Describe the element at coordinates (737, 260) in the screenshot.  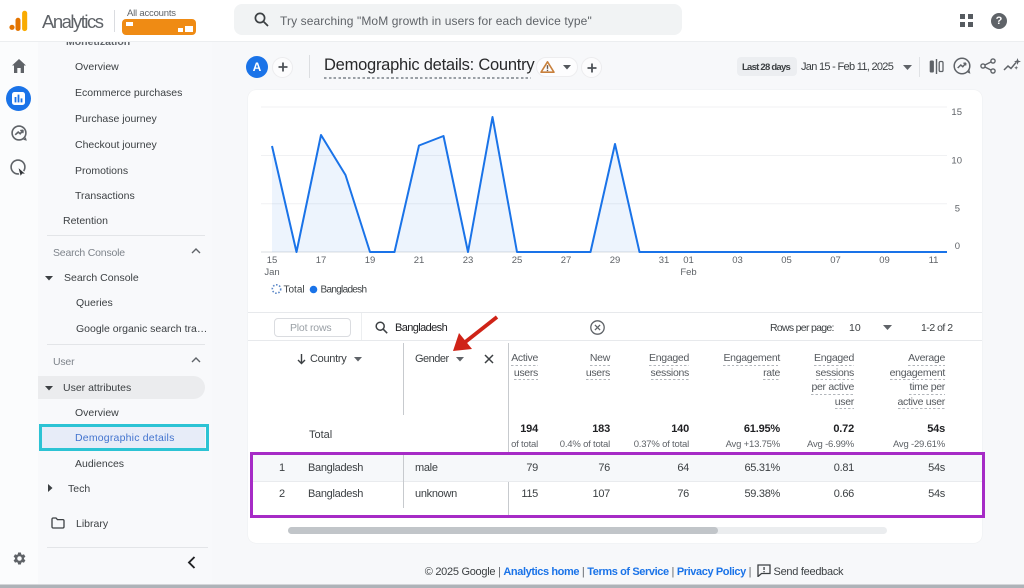
I see `svg-text: 03` at that location.